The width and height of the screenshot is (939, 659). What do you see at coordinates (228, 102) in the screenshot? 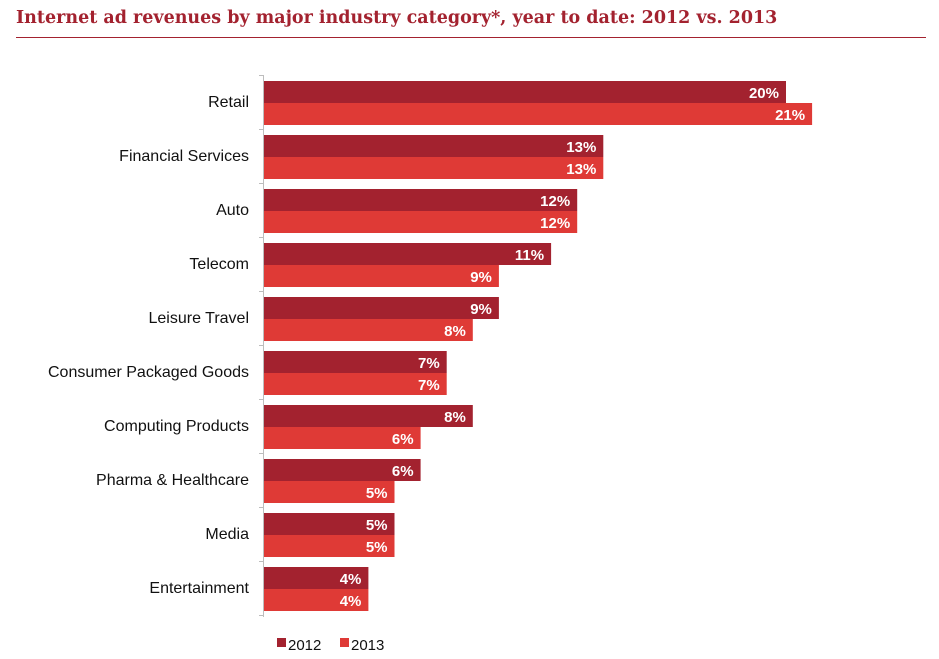
I see `category-label: Retail` at bounding box center [228, 102].